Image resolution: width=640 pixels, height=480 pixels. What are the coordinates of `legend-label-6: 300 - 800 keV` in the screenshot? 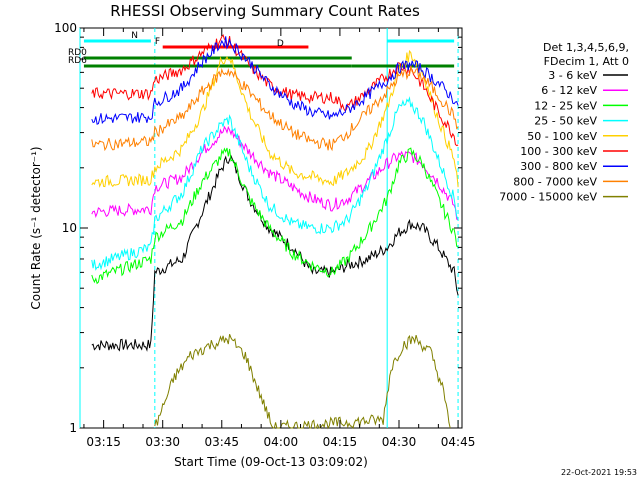 It's located at (558, 166).